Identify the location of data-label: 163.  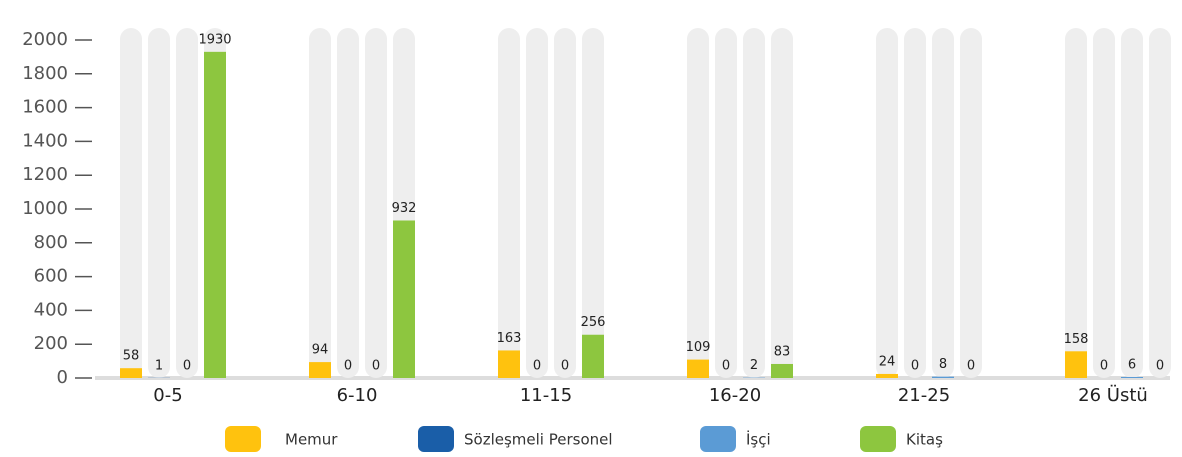
(509, 338).